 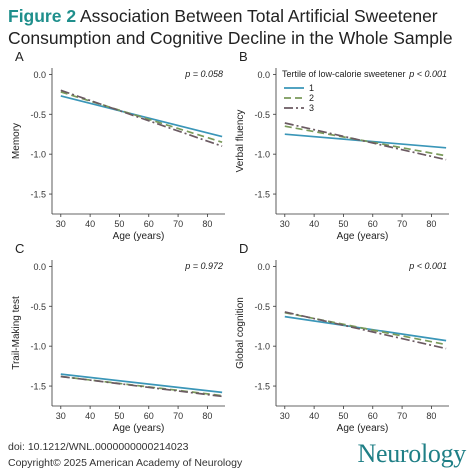 What do you see at coordinates (262, 307) in the screenshot?
I see `panel-d-ytick-label: -0.5` at bounding box center [262, 307].